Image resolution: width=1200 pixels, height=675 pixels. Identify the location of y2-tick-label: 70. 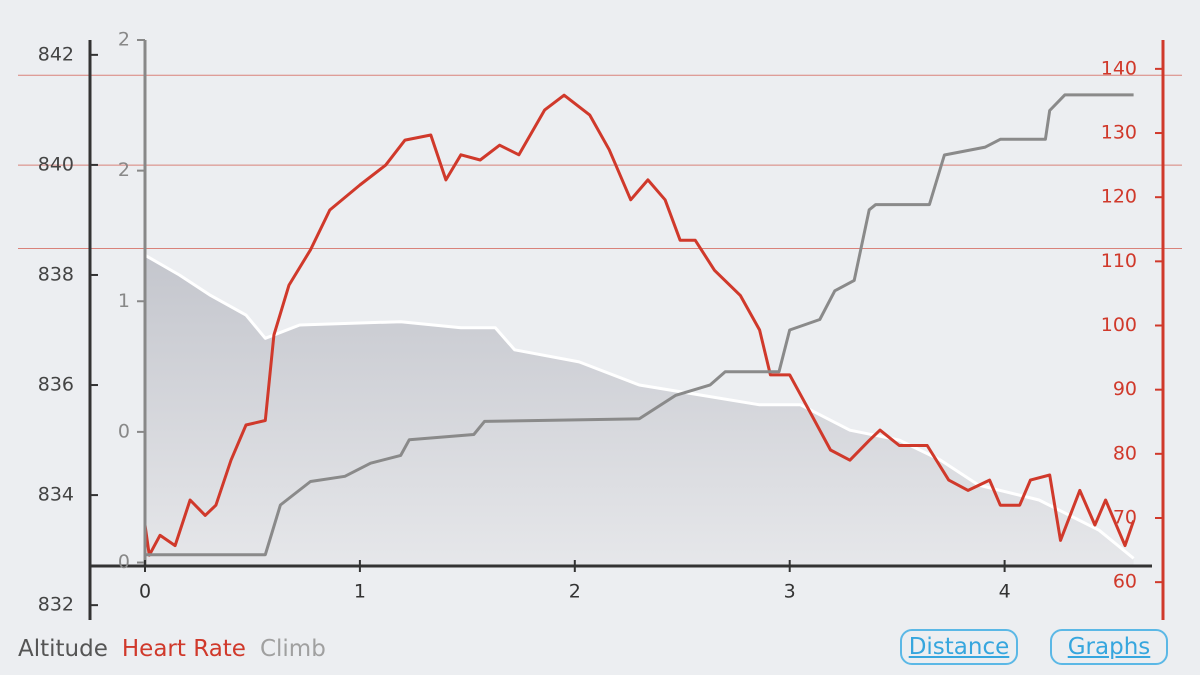
(1125, 517).